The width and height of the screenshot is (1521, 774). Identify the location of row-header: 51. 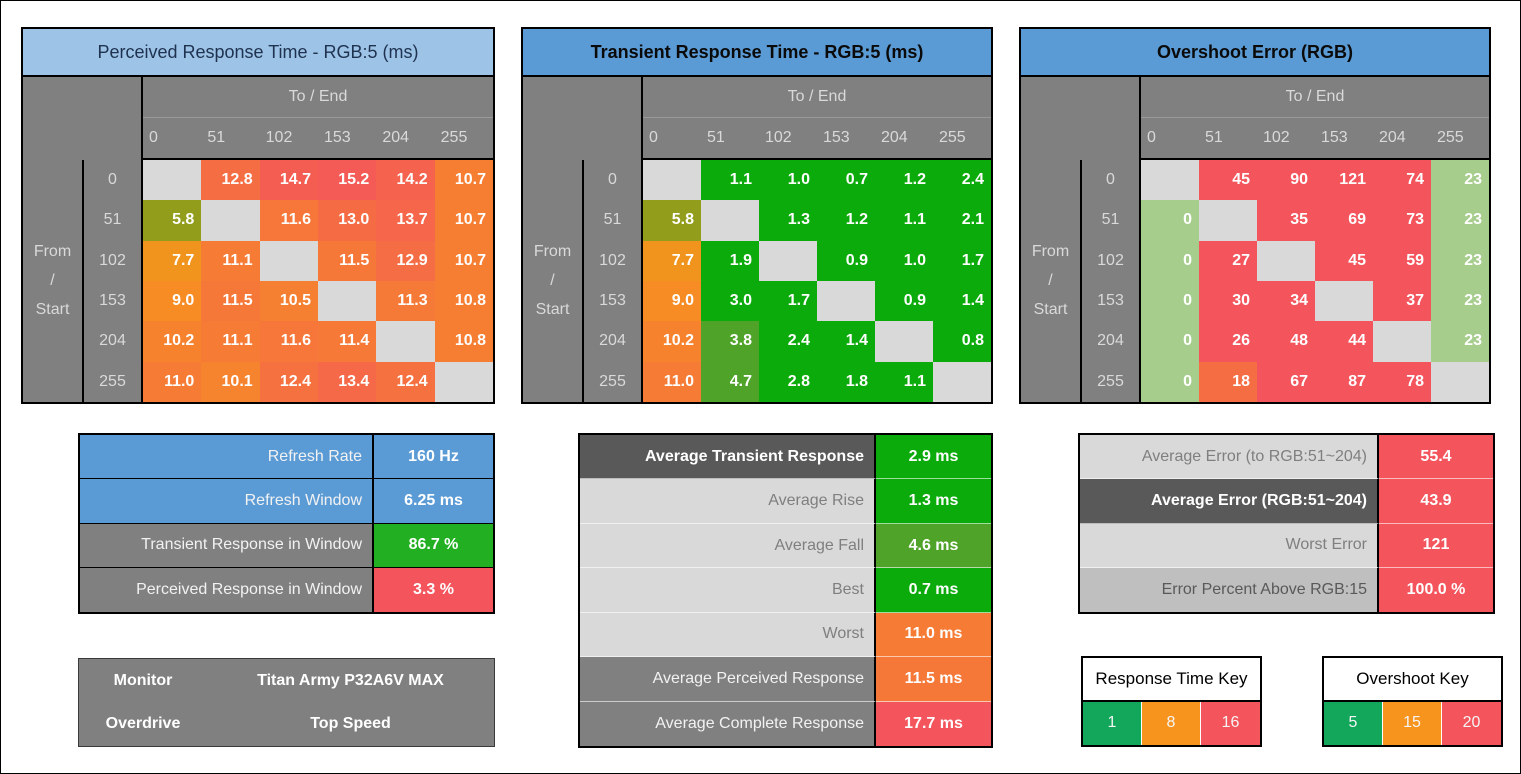
(613, 220).